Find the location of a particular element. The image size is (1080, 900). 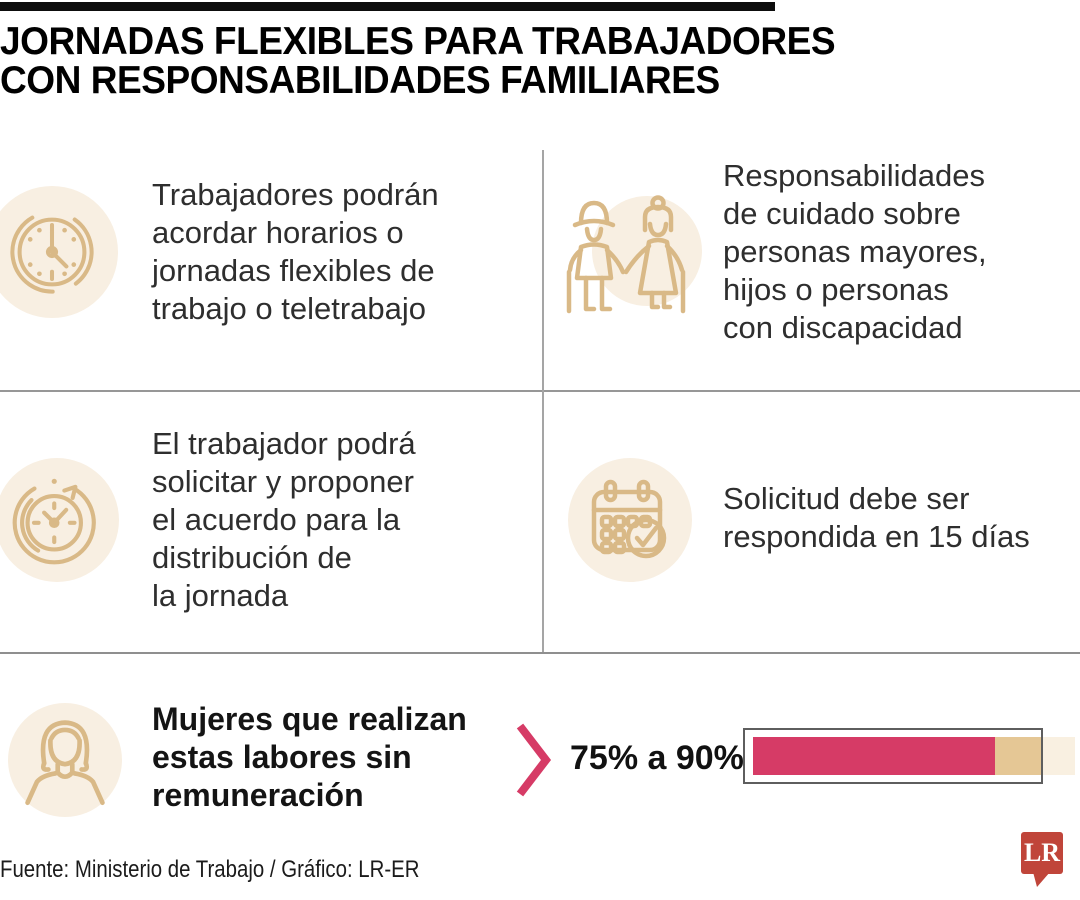

lr-logo-tail is located at coordinates (1041, 879).